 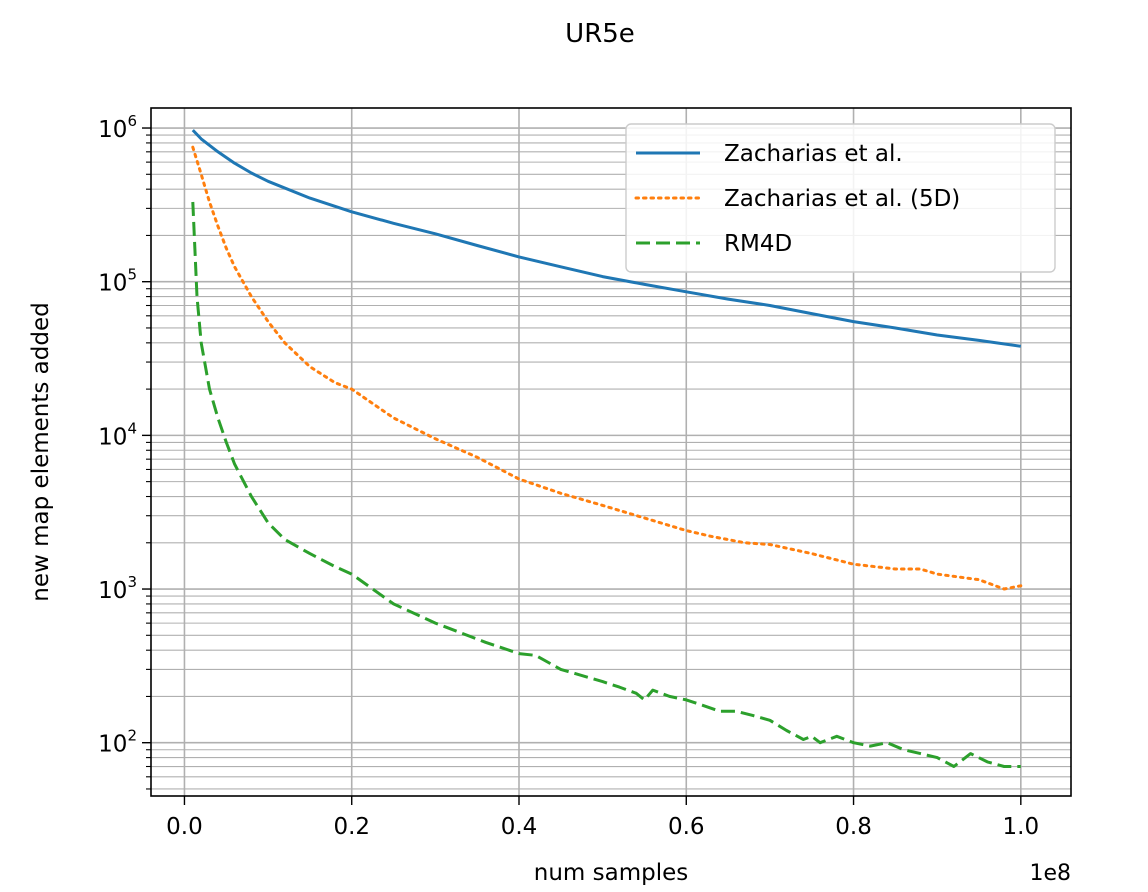 I want to click on x-tick-label: 1.0, so click(x=1021, y=827).